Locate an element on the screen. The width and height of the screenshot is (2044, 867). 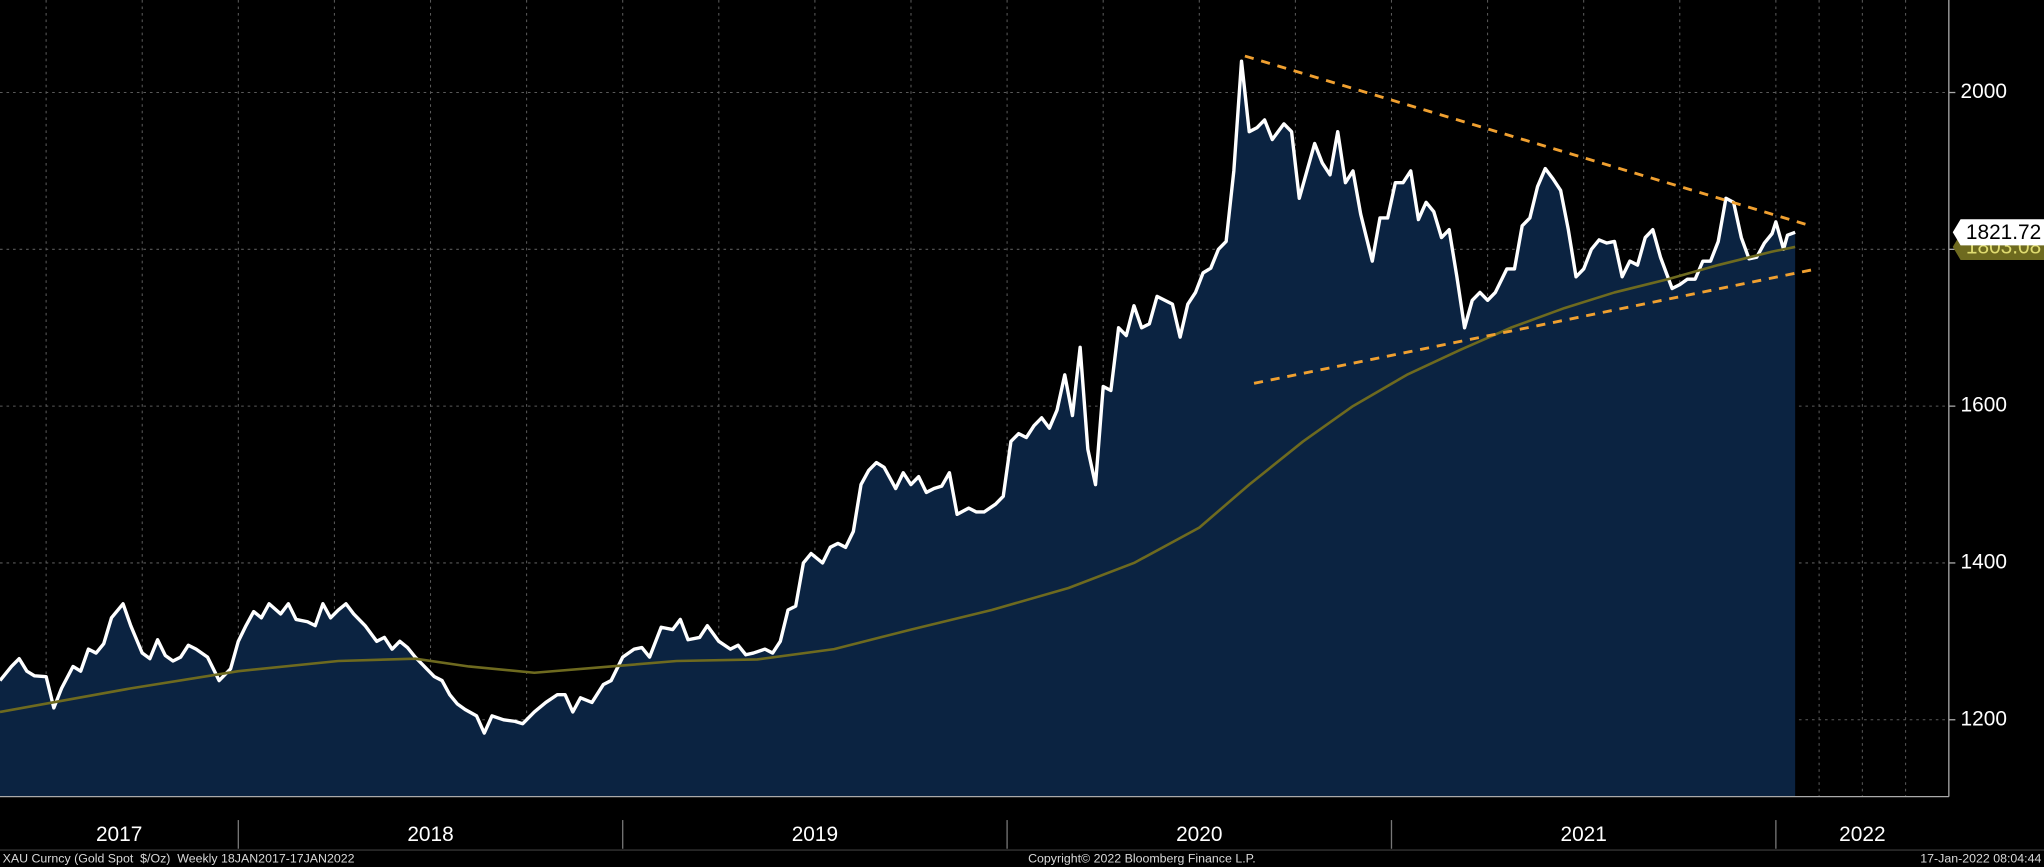
trend-line is located at coordinates (1525, 140).